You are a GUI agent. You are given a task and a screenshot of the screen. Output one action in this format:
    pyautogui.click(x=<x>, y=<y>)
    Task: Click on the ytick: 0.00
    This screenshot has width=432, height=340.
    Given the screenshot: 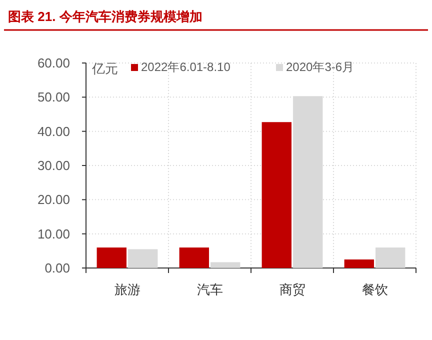 What is the action you would take?
    pyautogui.click(x=57, y=268)
    